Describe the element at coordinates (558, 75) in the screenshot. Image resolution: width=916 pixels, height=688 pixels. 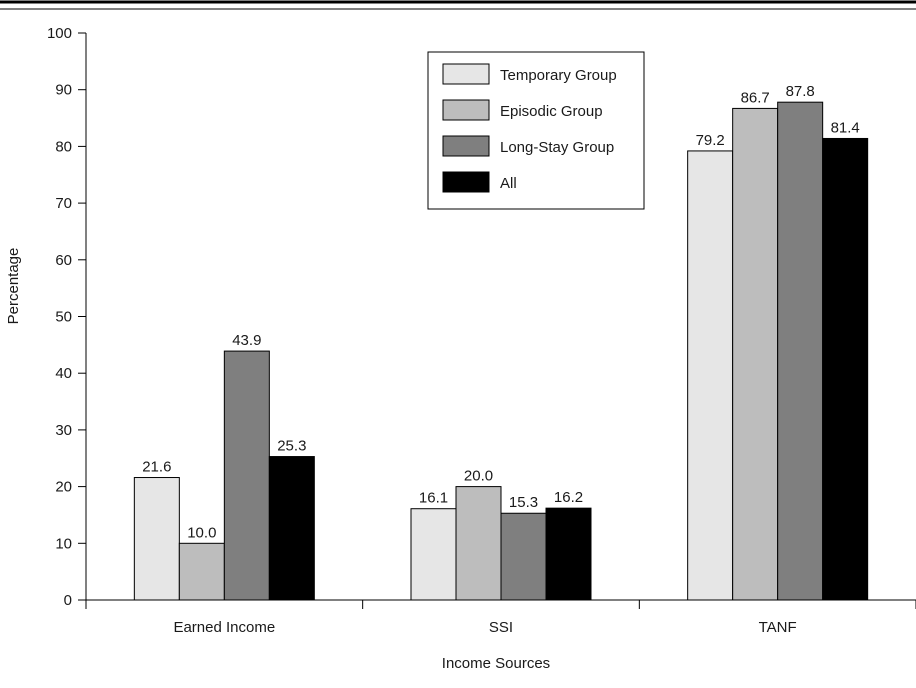
I see `legend-label: Temporary Group` at that location.